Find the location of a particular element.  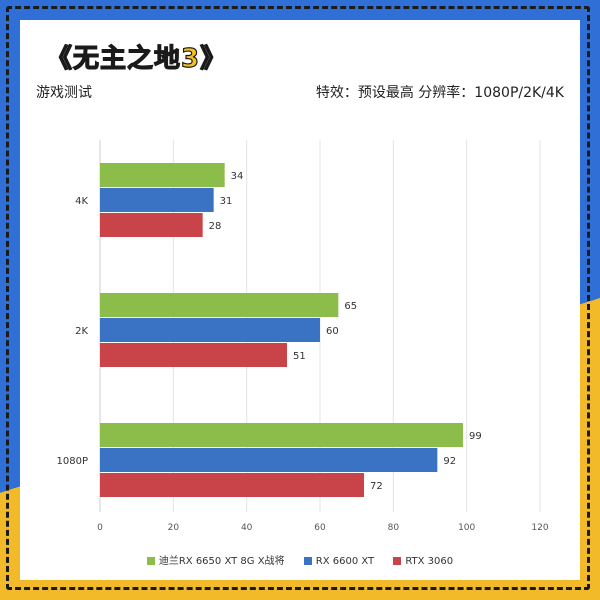

legend-item-blue: RX 6600 XT is located at coordinates (339, 561).